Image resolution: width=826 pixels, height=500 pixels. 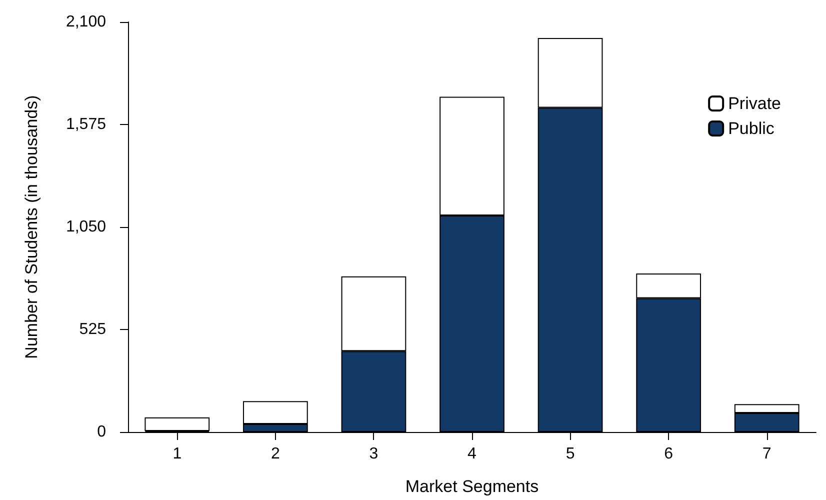 I want to click on x-tick-label: 6, so click(x=669, y=454).